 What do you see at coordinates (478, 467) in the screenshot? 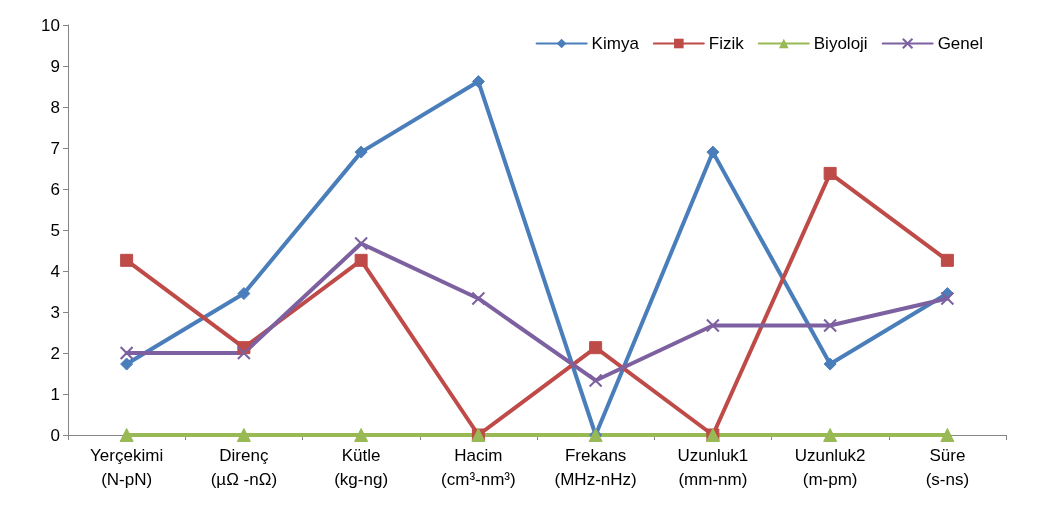
I see `x-tick-label: Hacim (cm³-nm³)` at bounding box center [478, 467].